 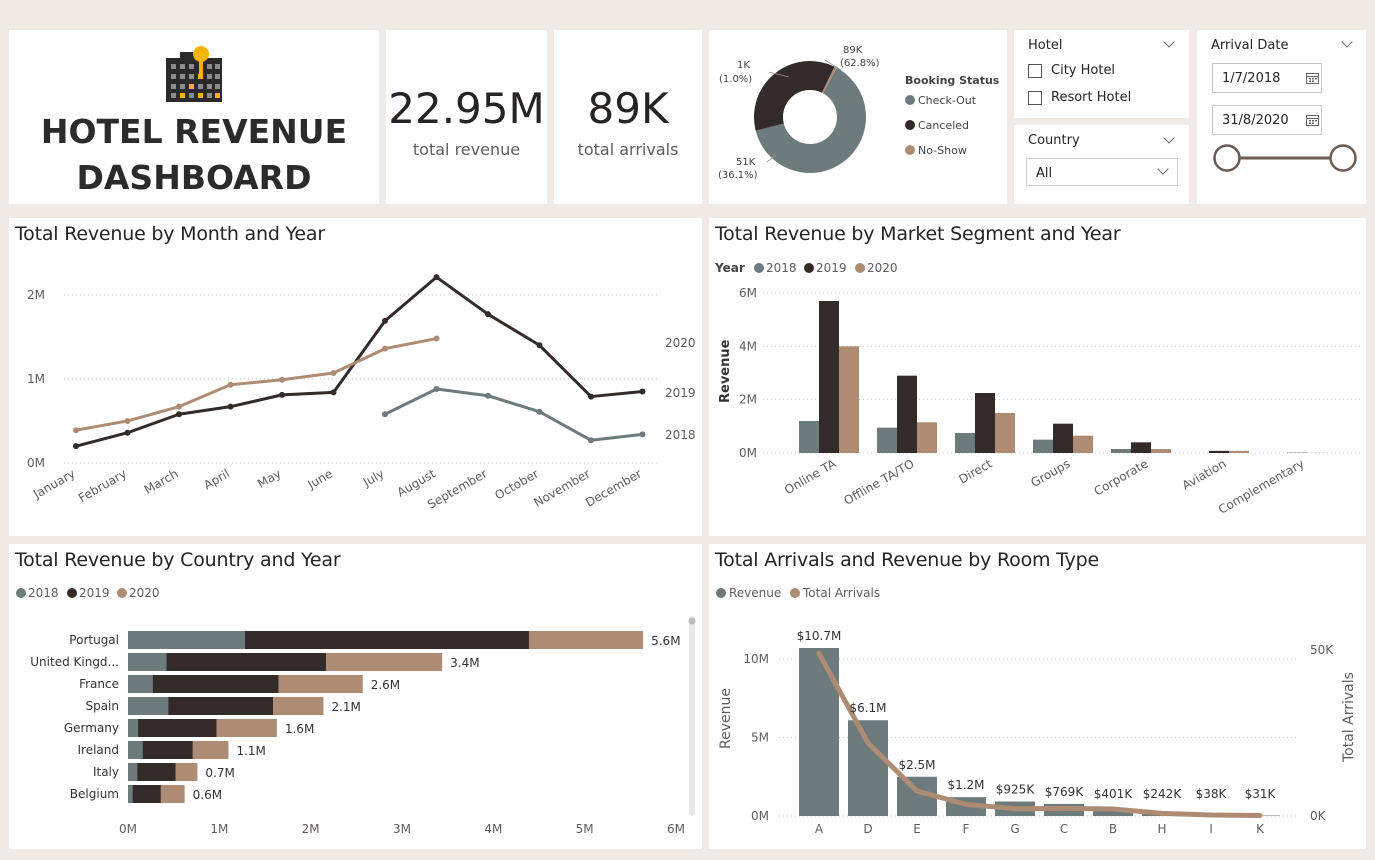 What do you see at coordinates (1250, 45) in the screenshot?
I see `arrival-date-slicer-title: Arrival Date` at bounding box center [1250, 45].